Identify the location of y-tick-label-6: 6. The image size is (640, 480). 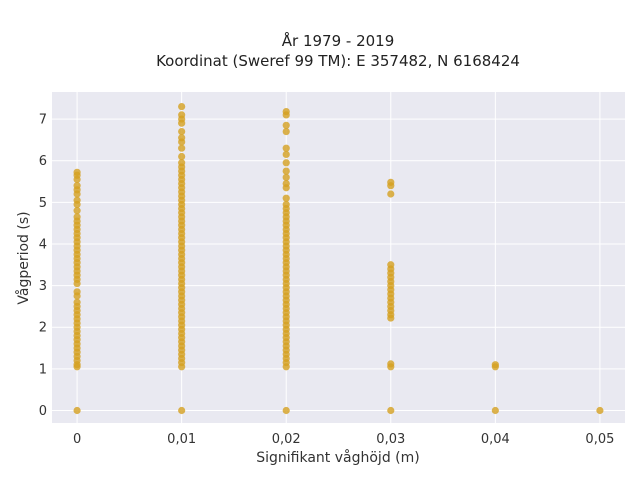
(43, 161).